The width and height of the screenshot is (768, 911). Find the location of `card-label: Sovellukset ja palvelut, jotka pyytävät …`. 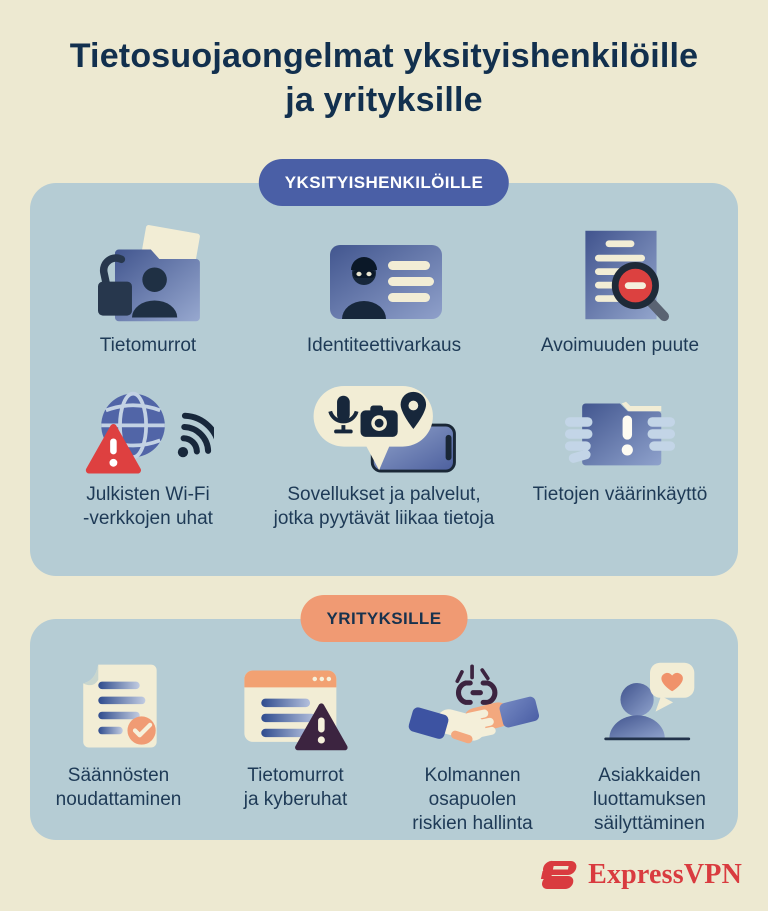

card-label: Sovellukset ja palvelut, jotka pyytävät … is located at coordinates (384, 506).